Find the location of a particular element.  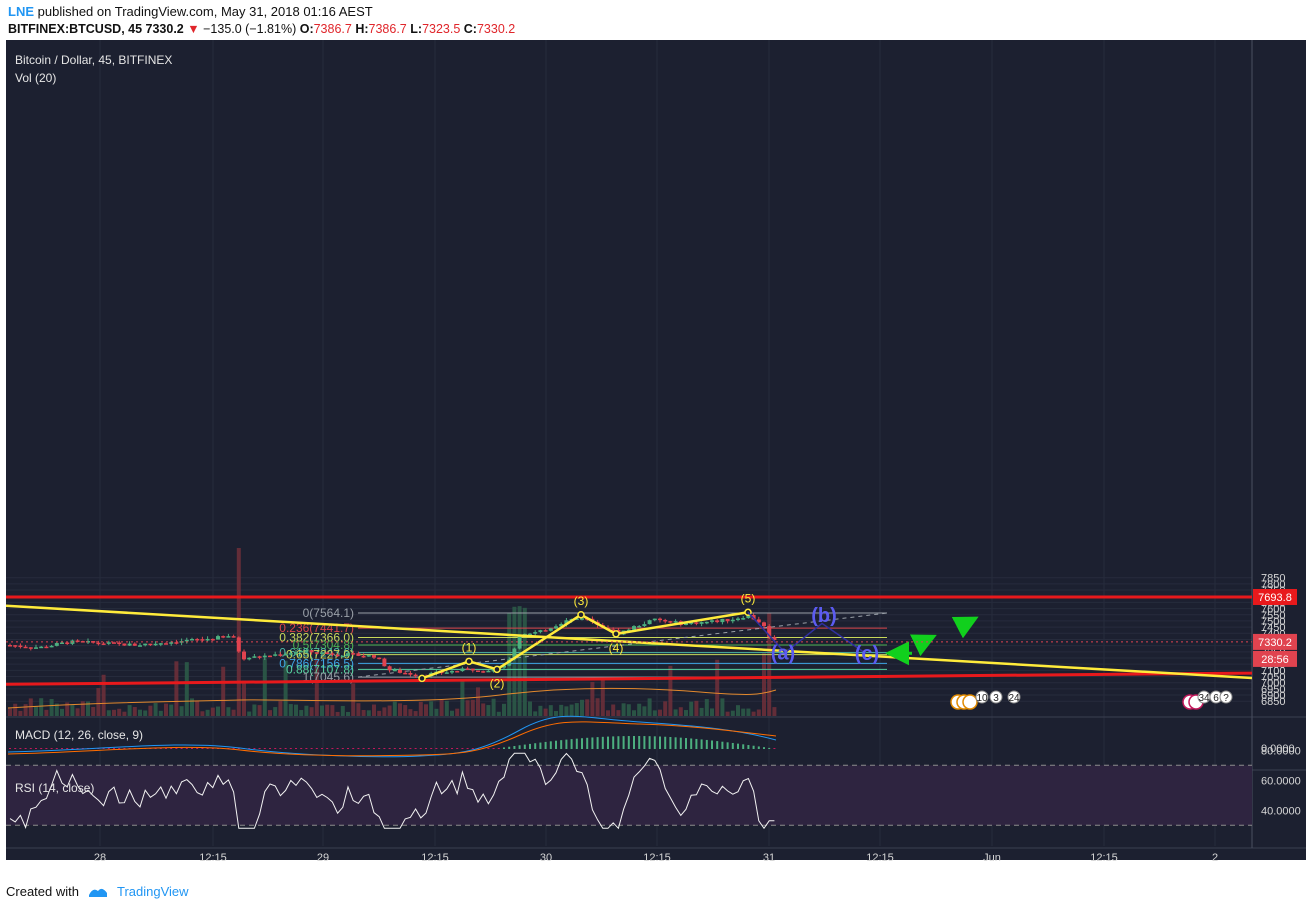

wave-labels: (1) (2) (3) (4) (5) (a) (b) (c) is located at coordinates (671, 640).